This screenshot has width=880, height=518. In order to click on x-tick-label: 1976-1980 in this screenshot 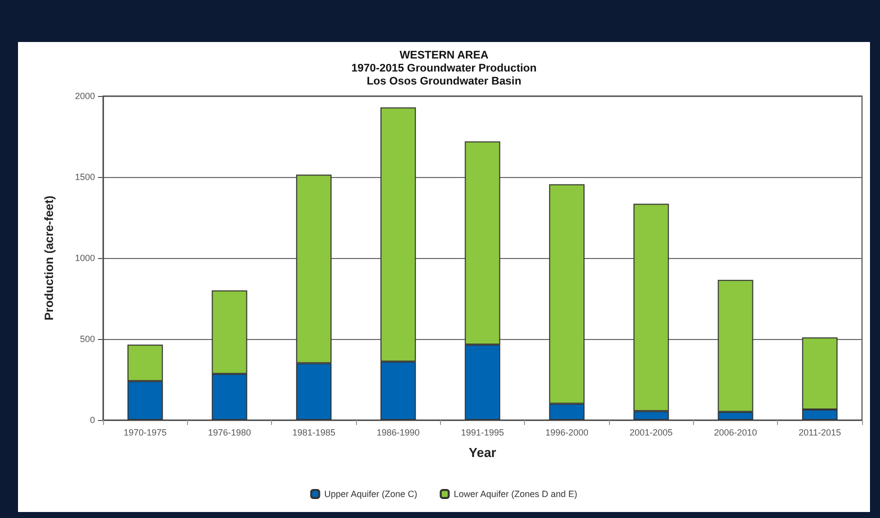, I will do `click(230, 433)`.